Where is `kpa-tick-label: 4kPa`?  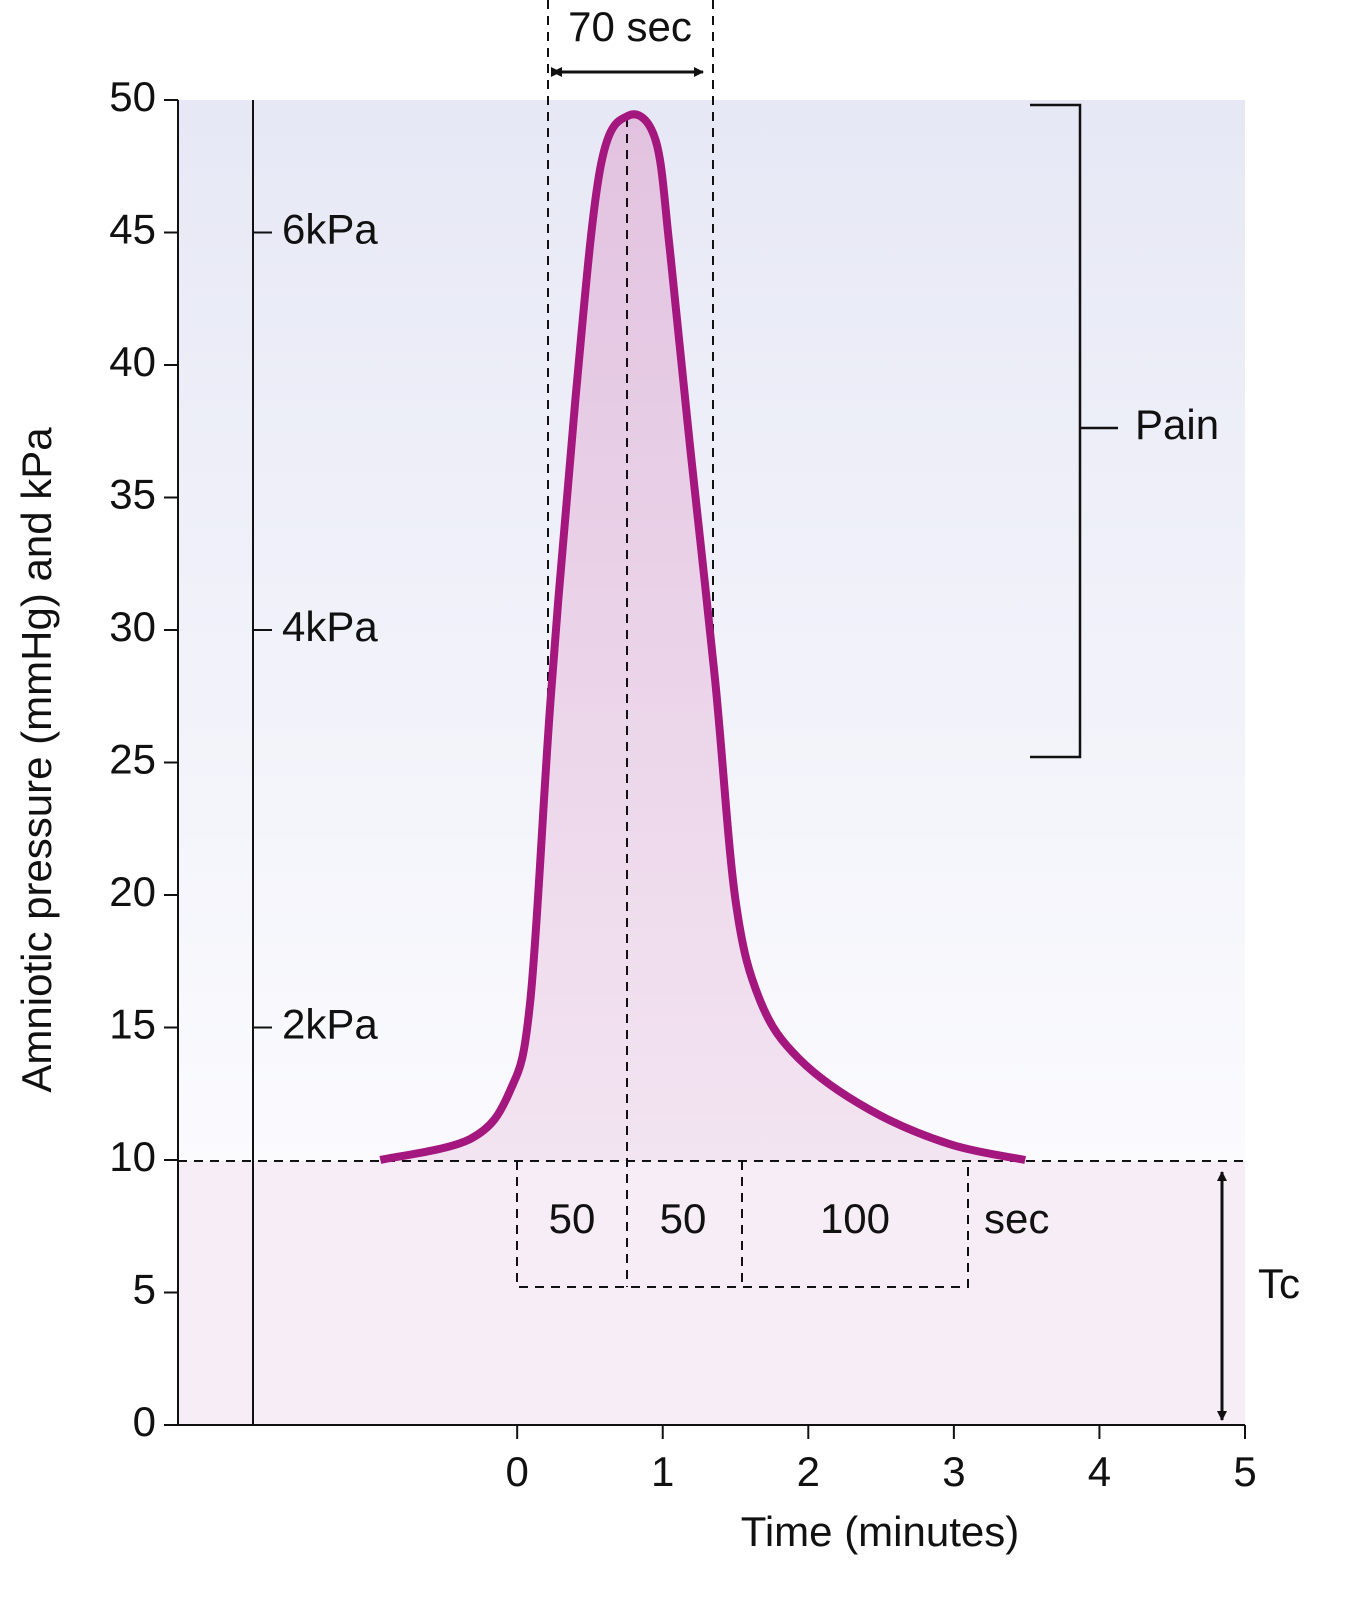
kpa-tick-label: 4kPa is located at coordinates (330, 626).